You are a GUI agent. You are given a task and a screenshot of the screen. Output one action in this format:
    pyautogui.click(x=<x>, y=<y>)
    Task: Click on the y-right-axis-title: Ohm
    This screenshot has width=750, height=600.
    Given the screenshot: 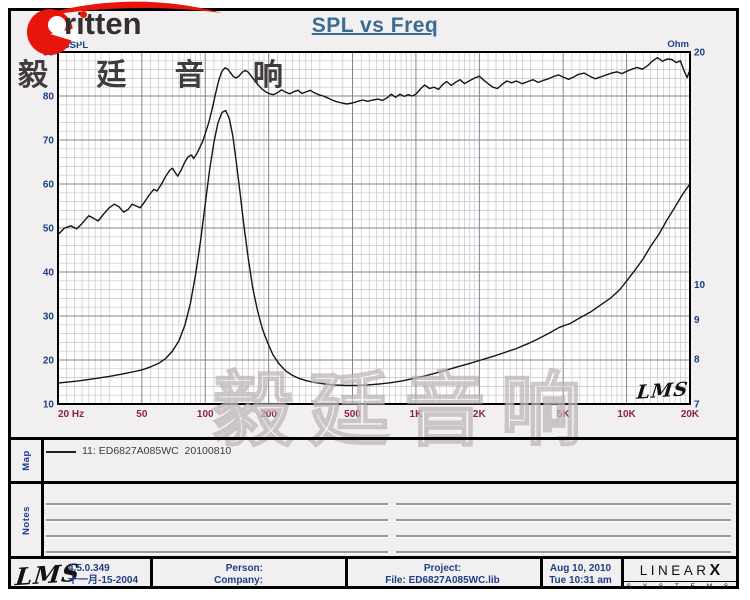 What is the action you would take?
    pyautogui.click(x=678, y=44)
    